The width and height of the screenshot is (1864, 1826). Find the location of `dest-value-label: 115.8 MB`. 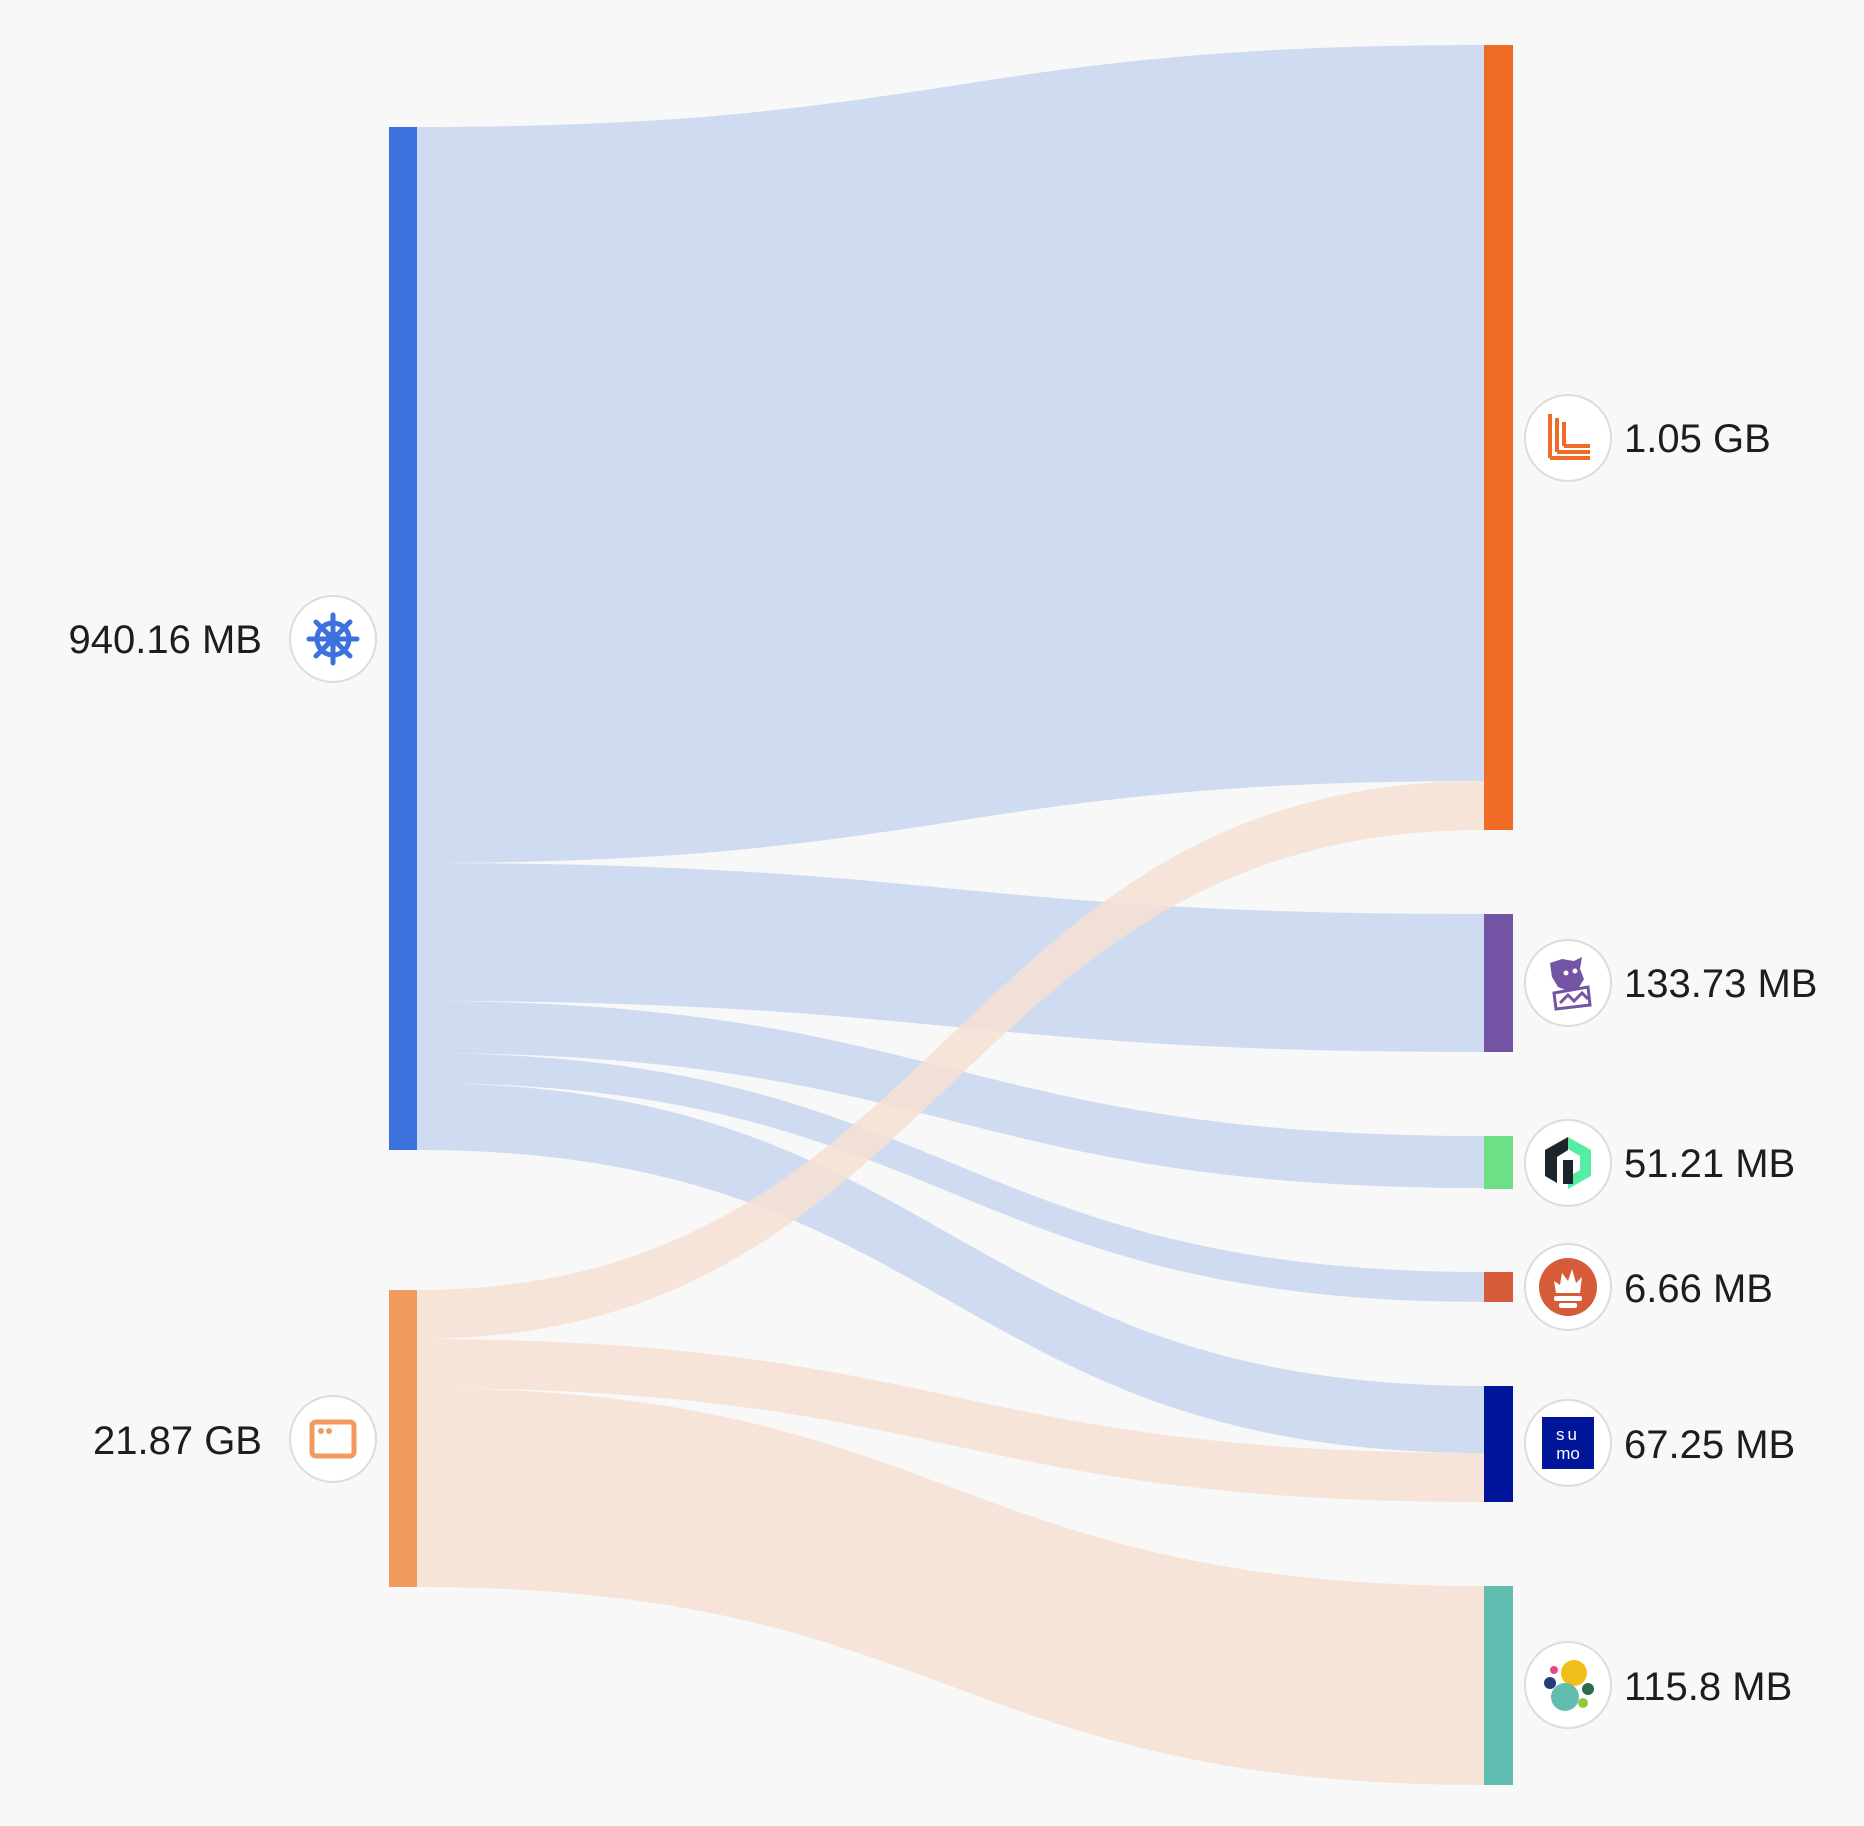

dest-value-label: 115.8 MB is located at coordinates (1708, 1687).